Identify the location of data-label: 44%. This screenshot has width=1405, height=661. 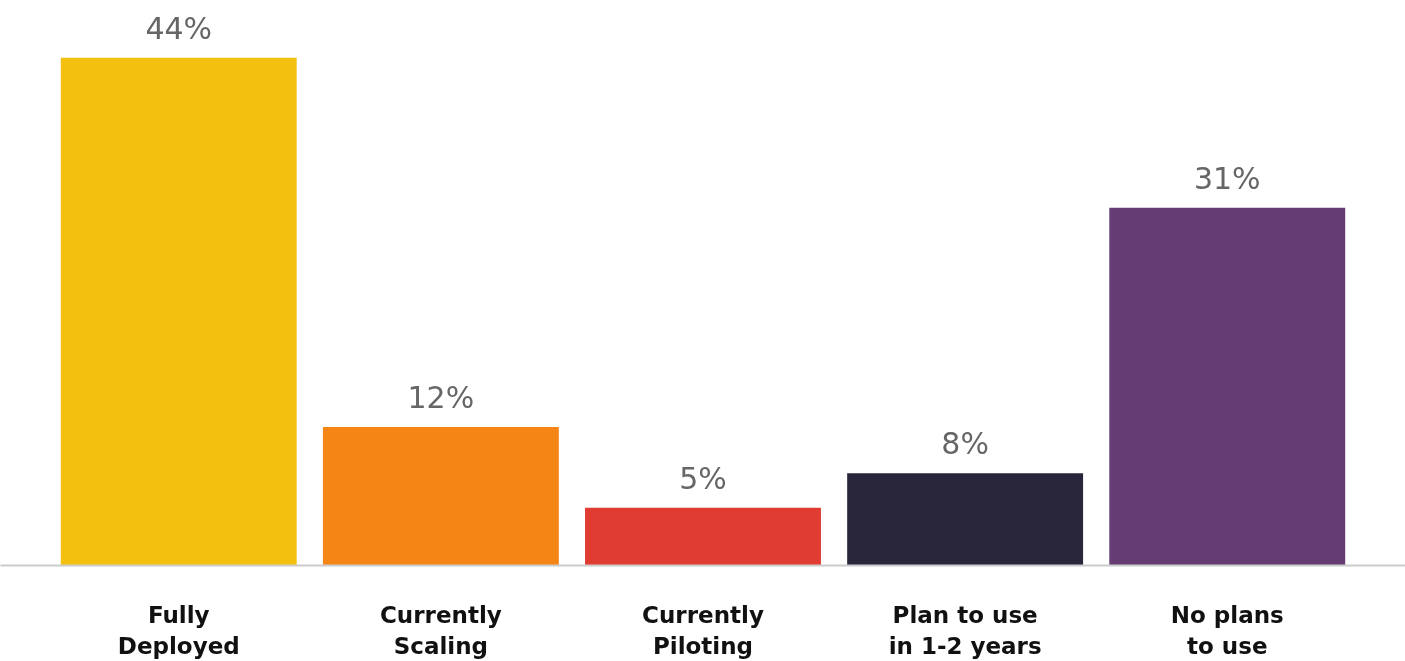
(179, 28).